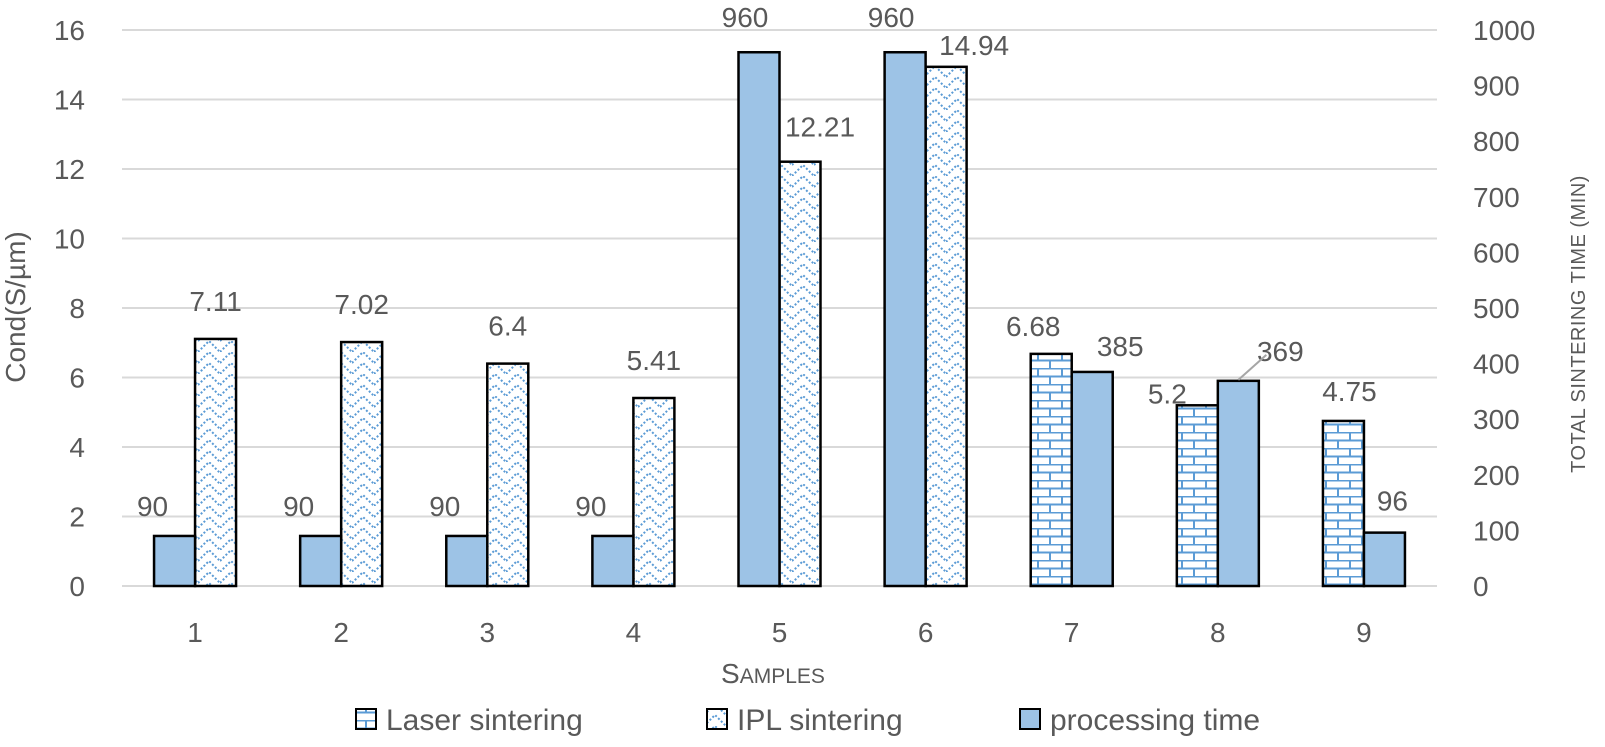 The width and height of the screenshot is (1605, 747). I want to click on x-axis-ticks: 1 2 3 4 5 6 7 8 9, so click(779, 632).